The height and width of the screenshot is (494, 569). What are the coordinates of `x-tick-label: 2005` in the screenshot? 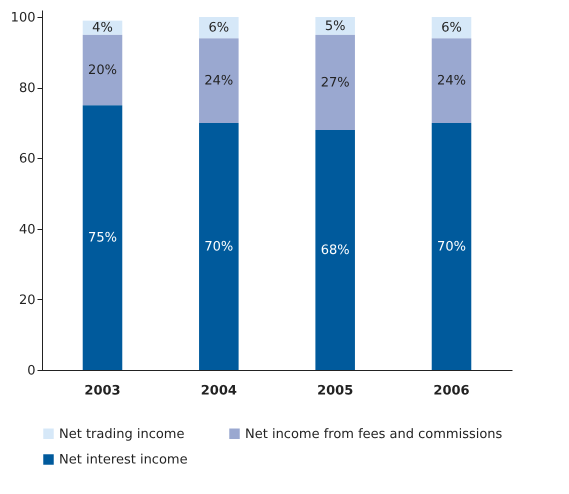 It's located at (335, 391).